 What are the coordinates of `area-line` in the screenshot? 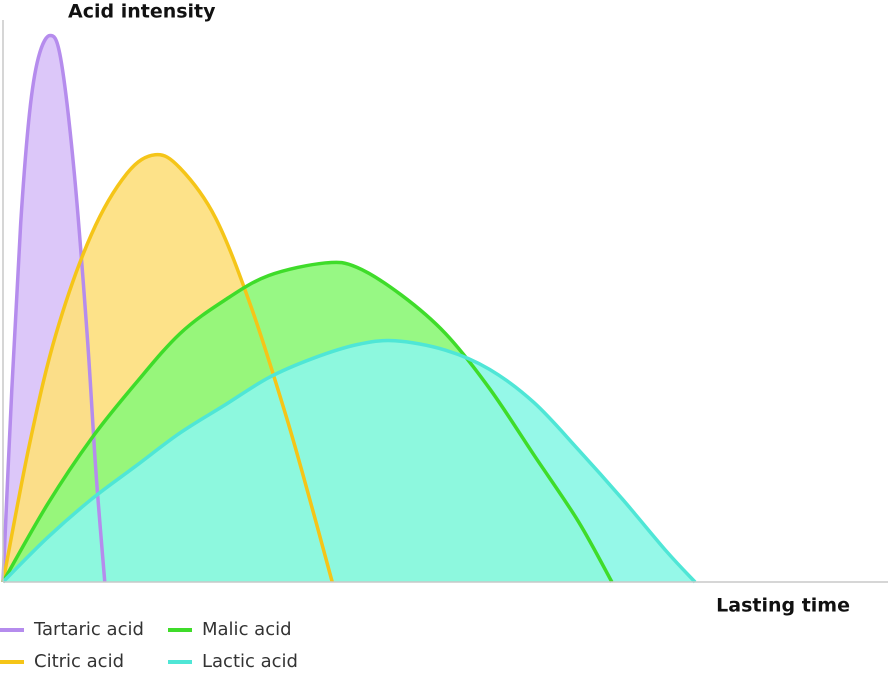 It's located at (54, 308).